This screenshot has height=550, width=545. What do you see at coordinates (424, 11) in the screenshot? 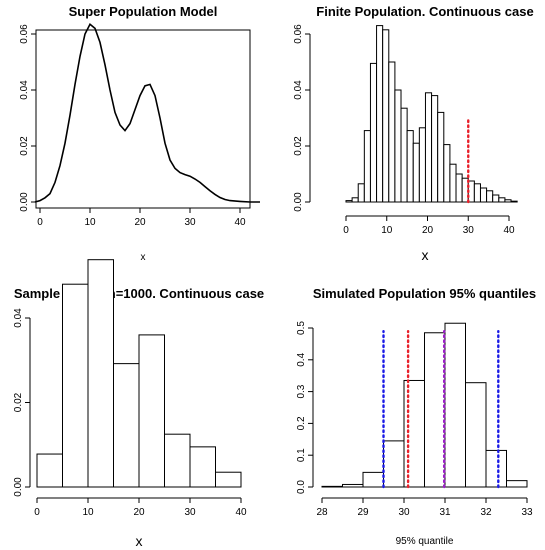
I see `chart-title: Finite Population. Continuous case` at bounding box center [424, 11].